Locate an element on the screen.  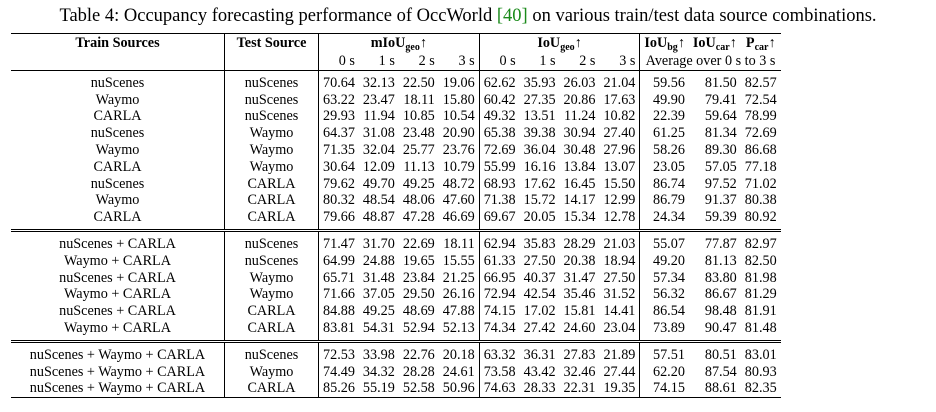
p-car-cell: 80.93 is located at coordinates (760, 371).